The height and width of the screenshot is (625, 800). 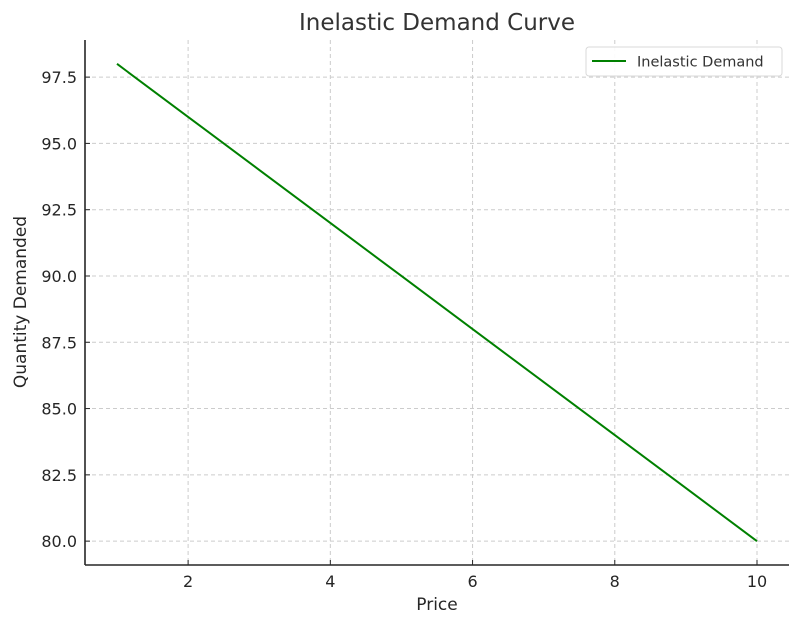 What do you see at coordinates (436, 605) in the screenshot?
I see `x-axis-label: Price` at bounding box center [436, 605].